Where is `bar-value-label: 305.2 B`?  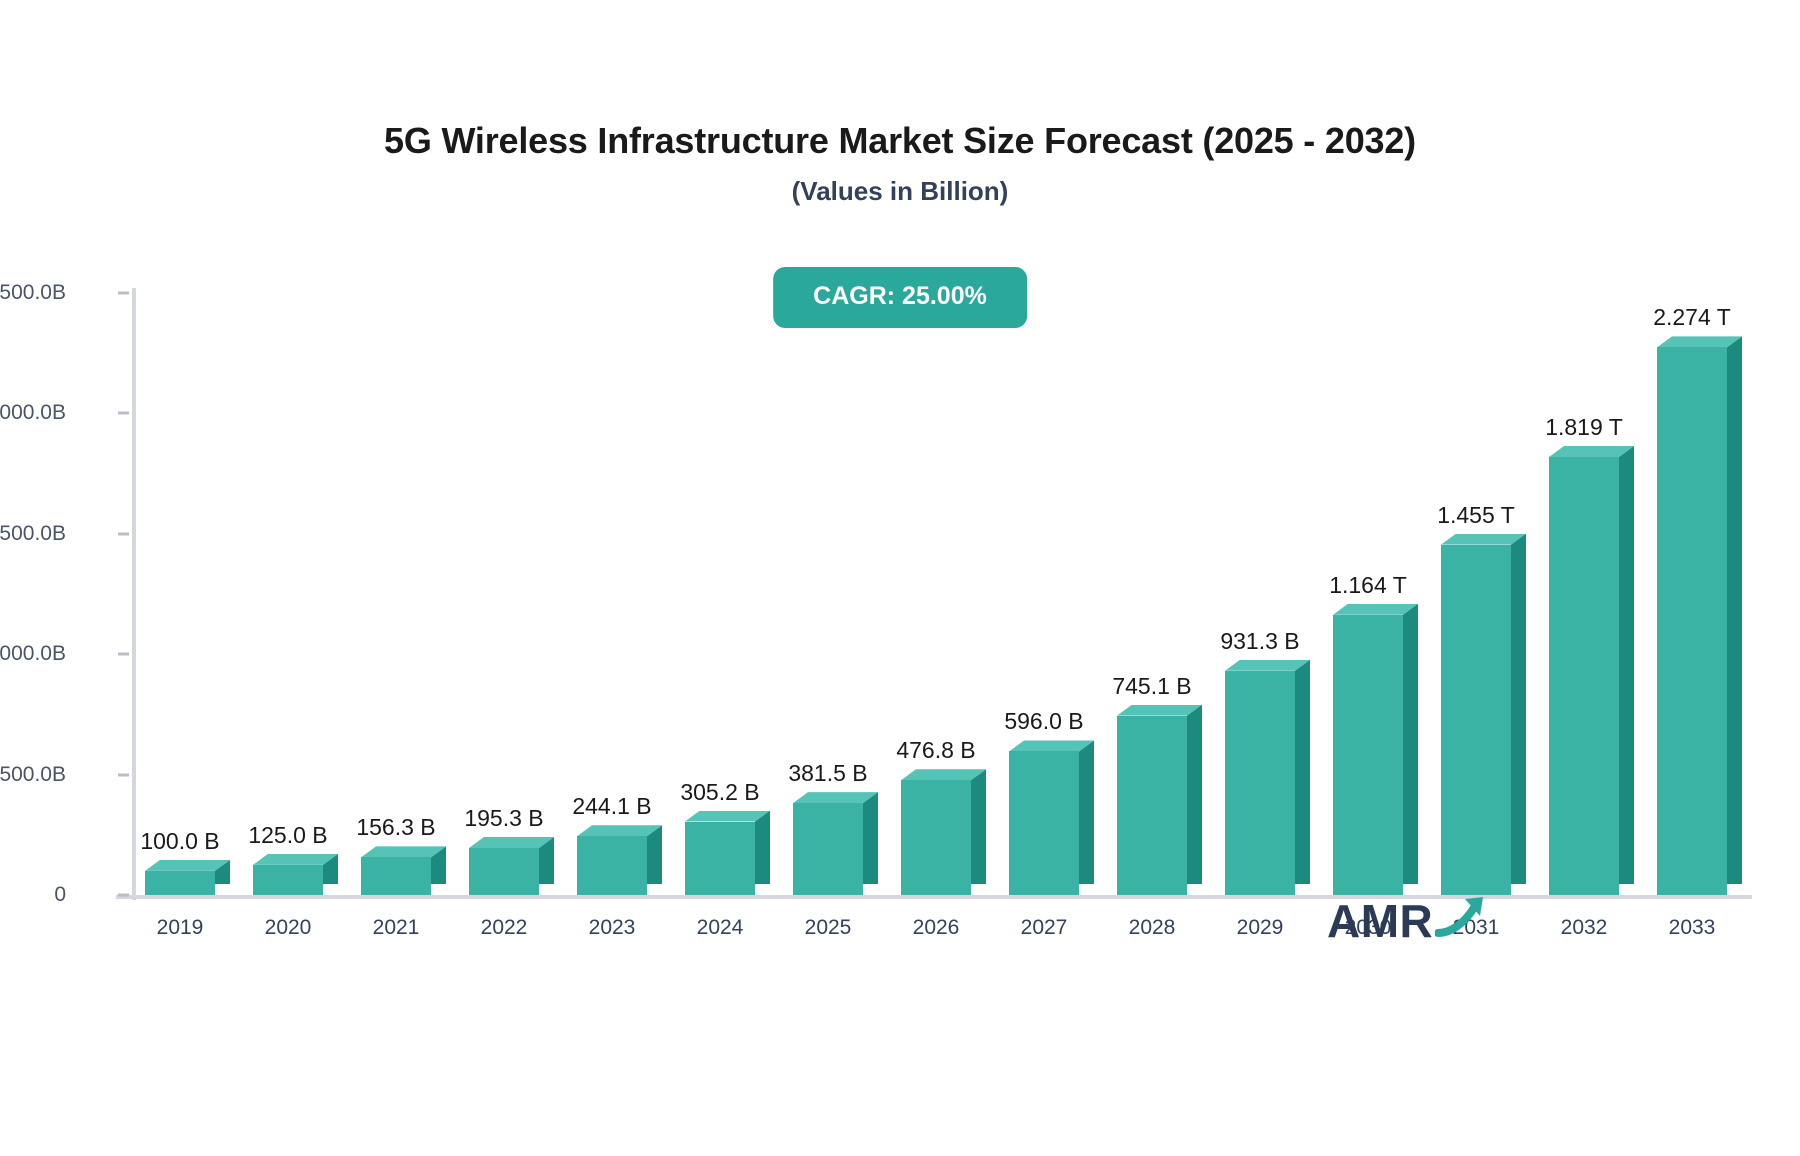
bar-value-label: 305.2 B is located at coordinates (720, 791).